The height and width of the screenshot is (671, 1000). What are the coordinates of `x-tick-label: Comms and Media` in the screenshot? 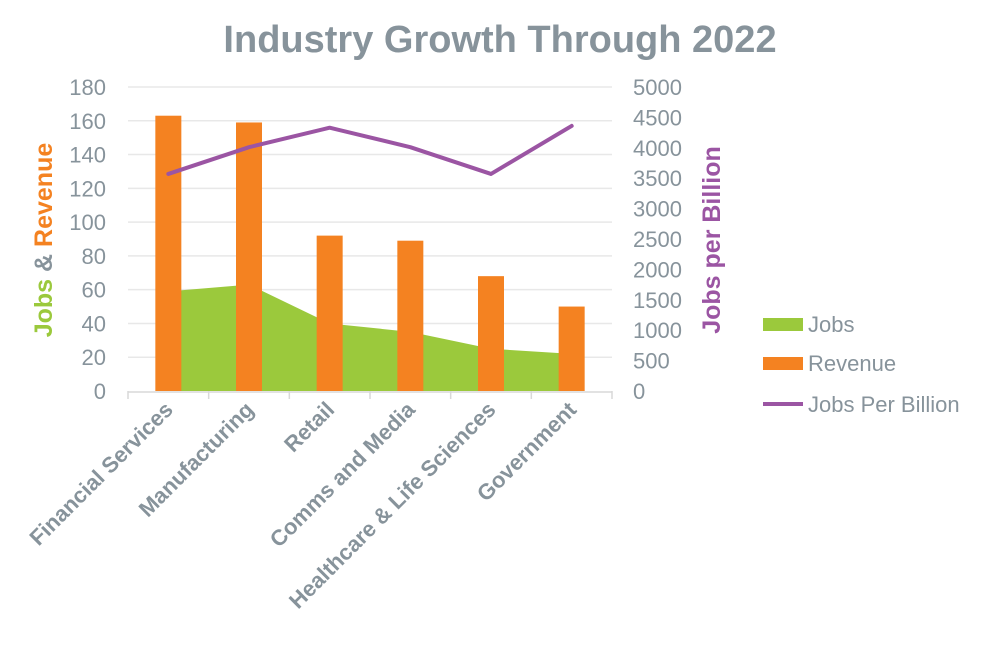 It's located at (343, 474).